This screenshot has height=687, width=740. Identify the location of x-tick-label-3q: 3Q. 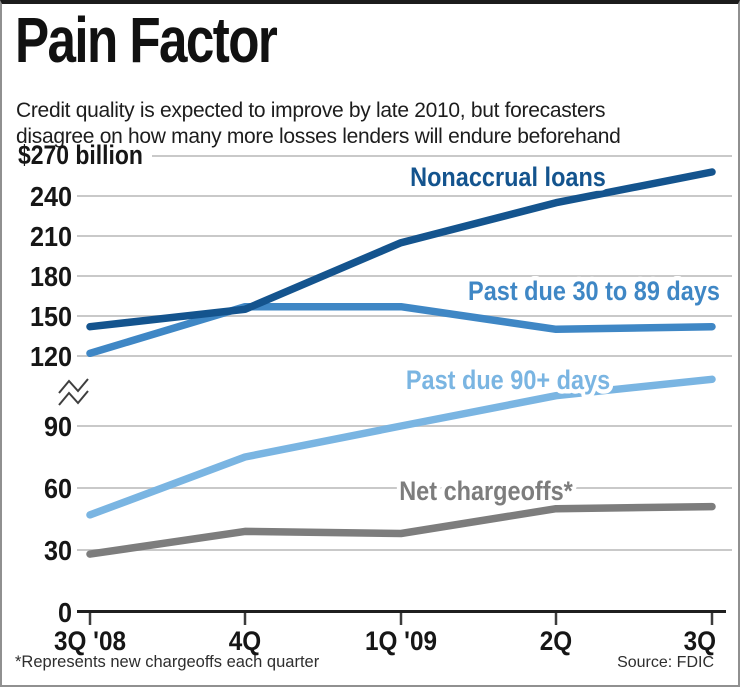
(700, 641).